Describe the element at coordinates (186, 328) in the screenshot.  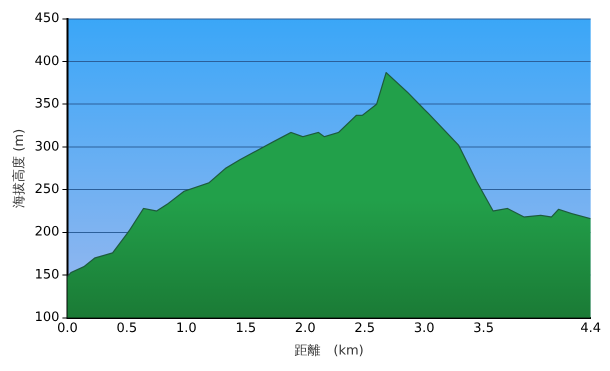
I see `x-tick-label: 1.0` at that location.